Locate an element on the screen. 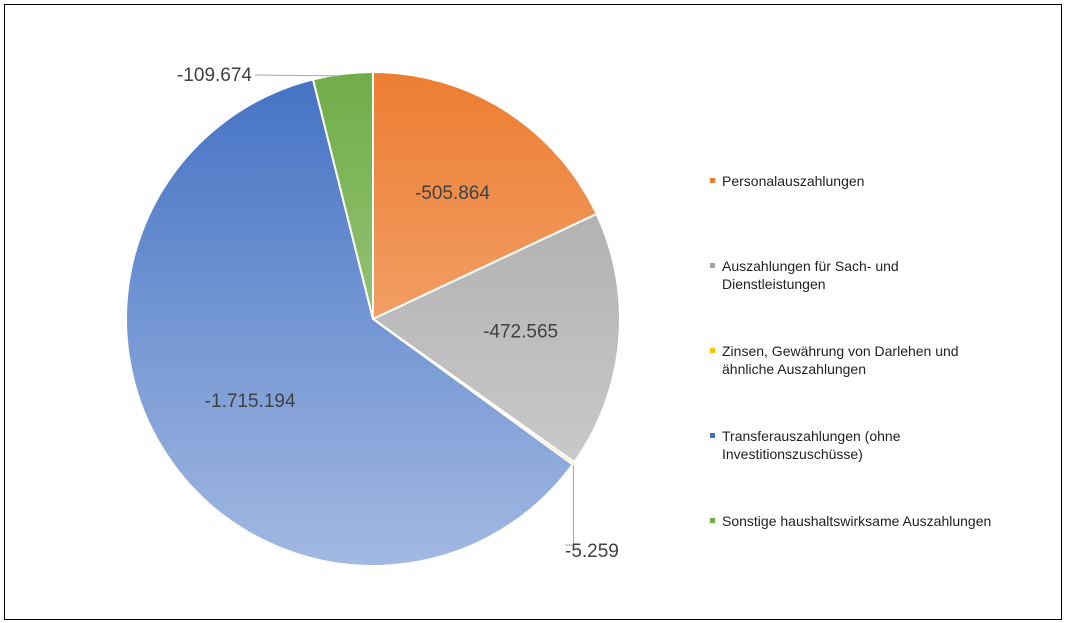  legend-label: Personalauszahlungen is located at coordinates (793, 181).